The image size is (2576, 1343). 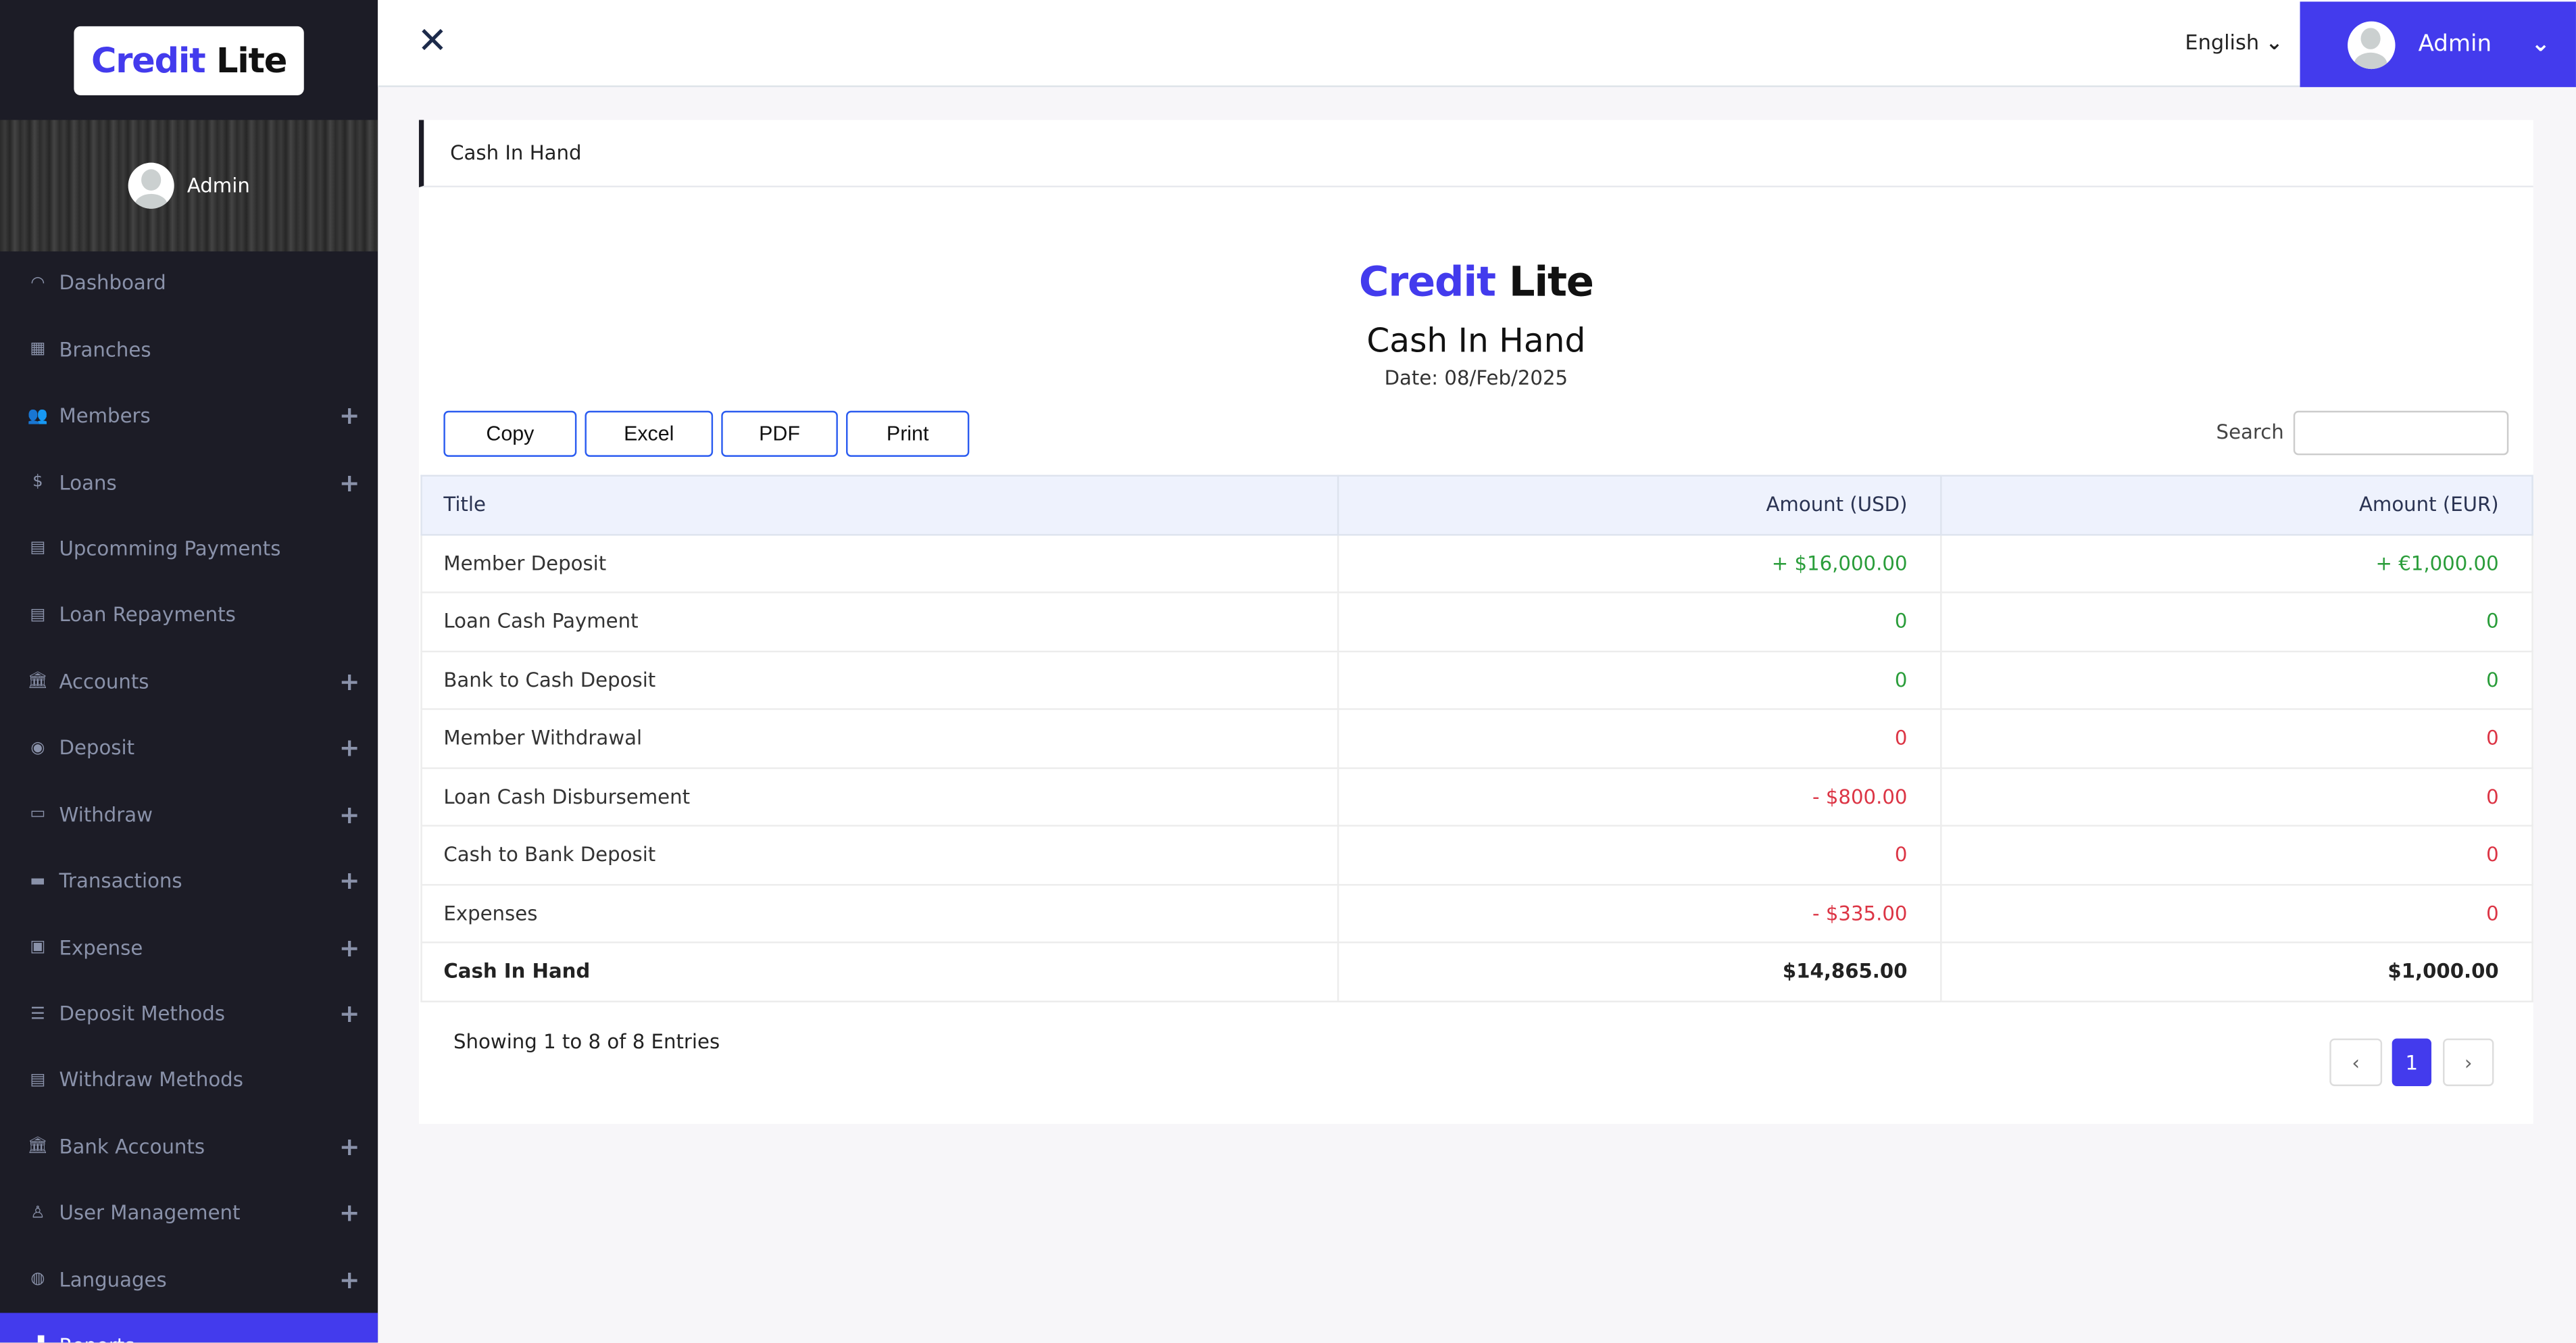 I want to click on row-usd: - $800.00, so click(x=1640, y=796).